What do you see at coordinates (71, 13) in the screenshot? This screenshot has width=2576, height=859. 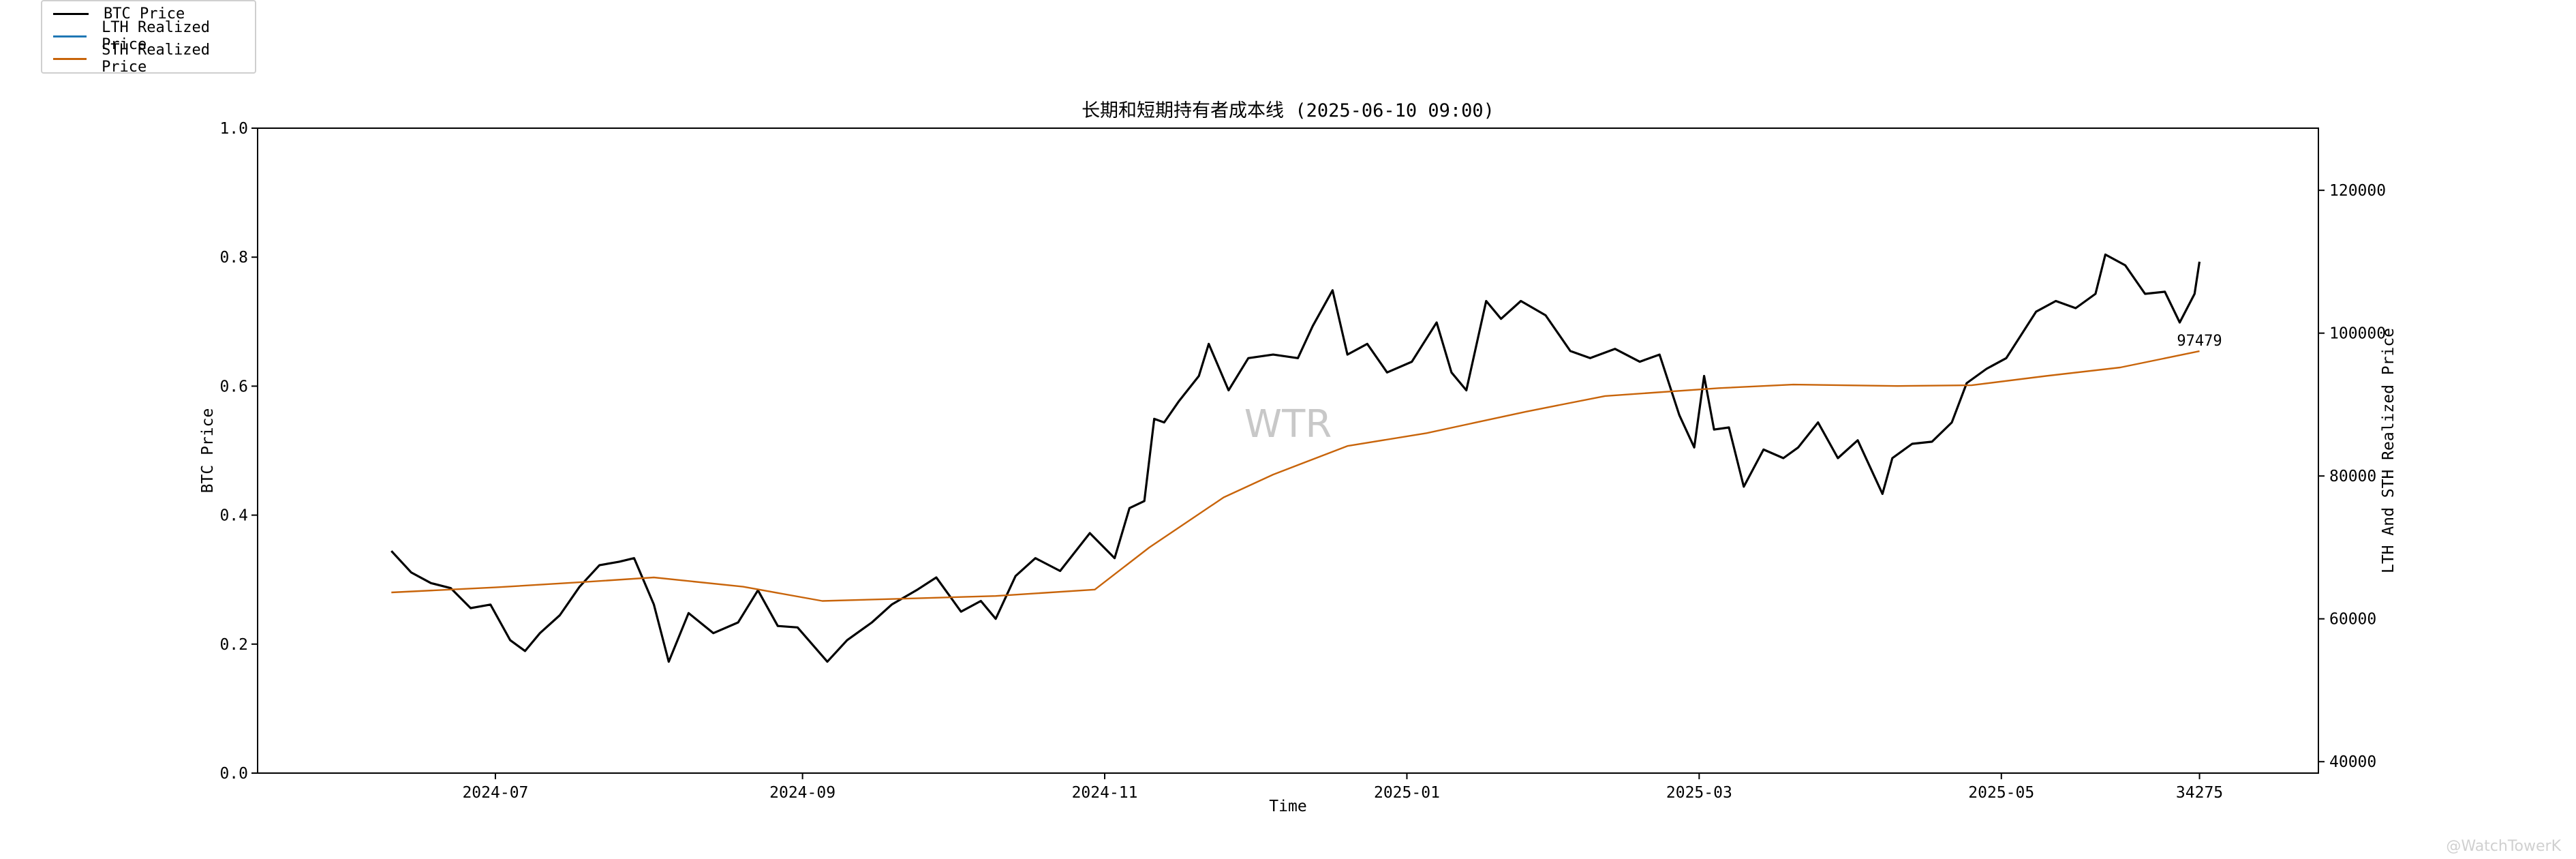 I see `legend-swatch-btc` at bounding box center [71, 13].